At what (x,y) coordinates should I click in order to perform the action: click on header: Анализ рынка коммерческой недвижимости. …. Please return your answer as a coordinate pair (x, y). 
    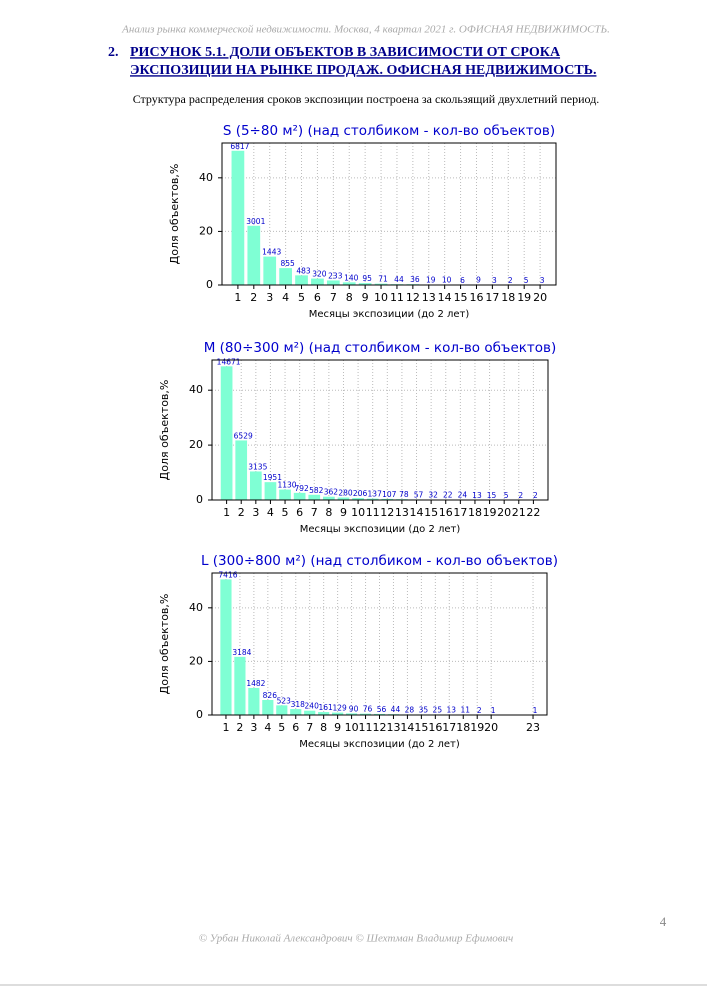
    Looking at the image, I should click on (365, 30).